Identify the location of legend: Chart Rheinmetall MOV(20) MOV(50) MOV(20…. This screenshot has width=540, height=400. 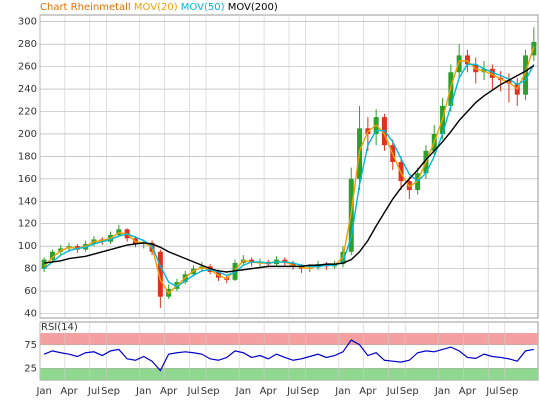
(159, 7).